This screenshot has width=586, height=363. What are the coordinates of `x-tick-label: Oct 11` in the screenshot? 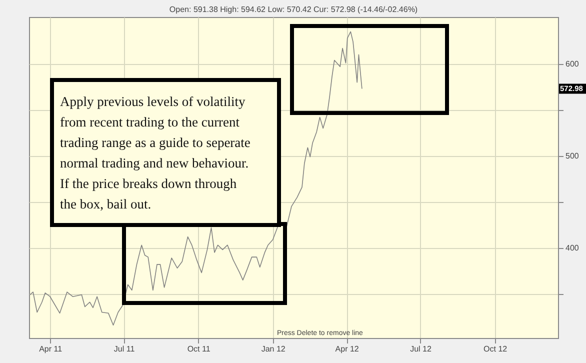 It's located at (199, 349).